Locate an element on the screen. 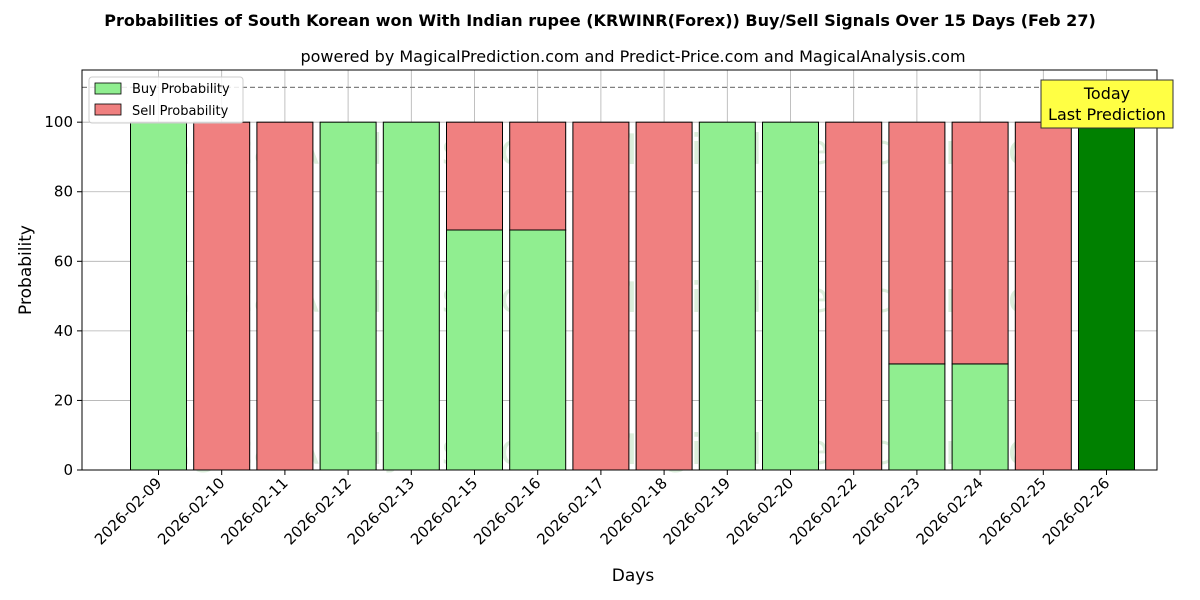 The height and width of the screenshot is (600, 1200). today-annotation: Today Last Prediction is located at coordinates (1107, 104).